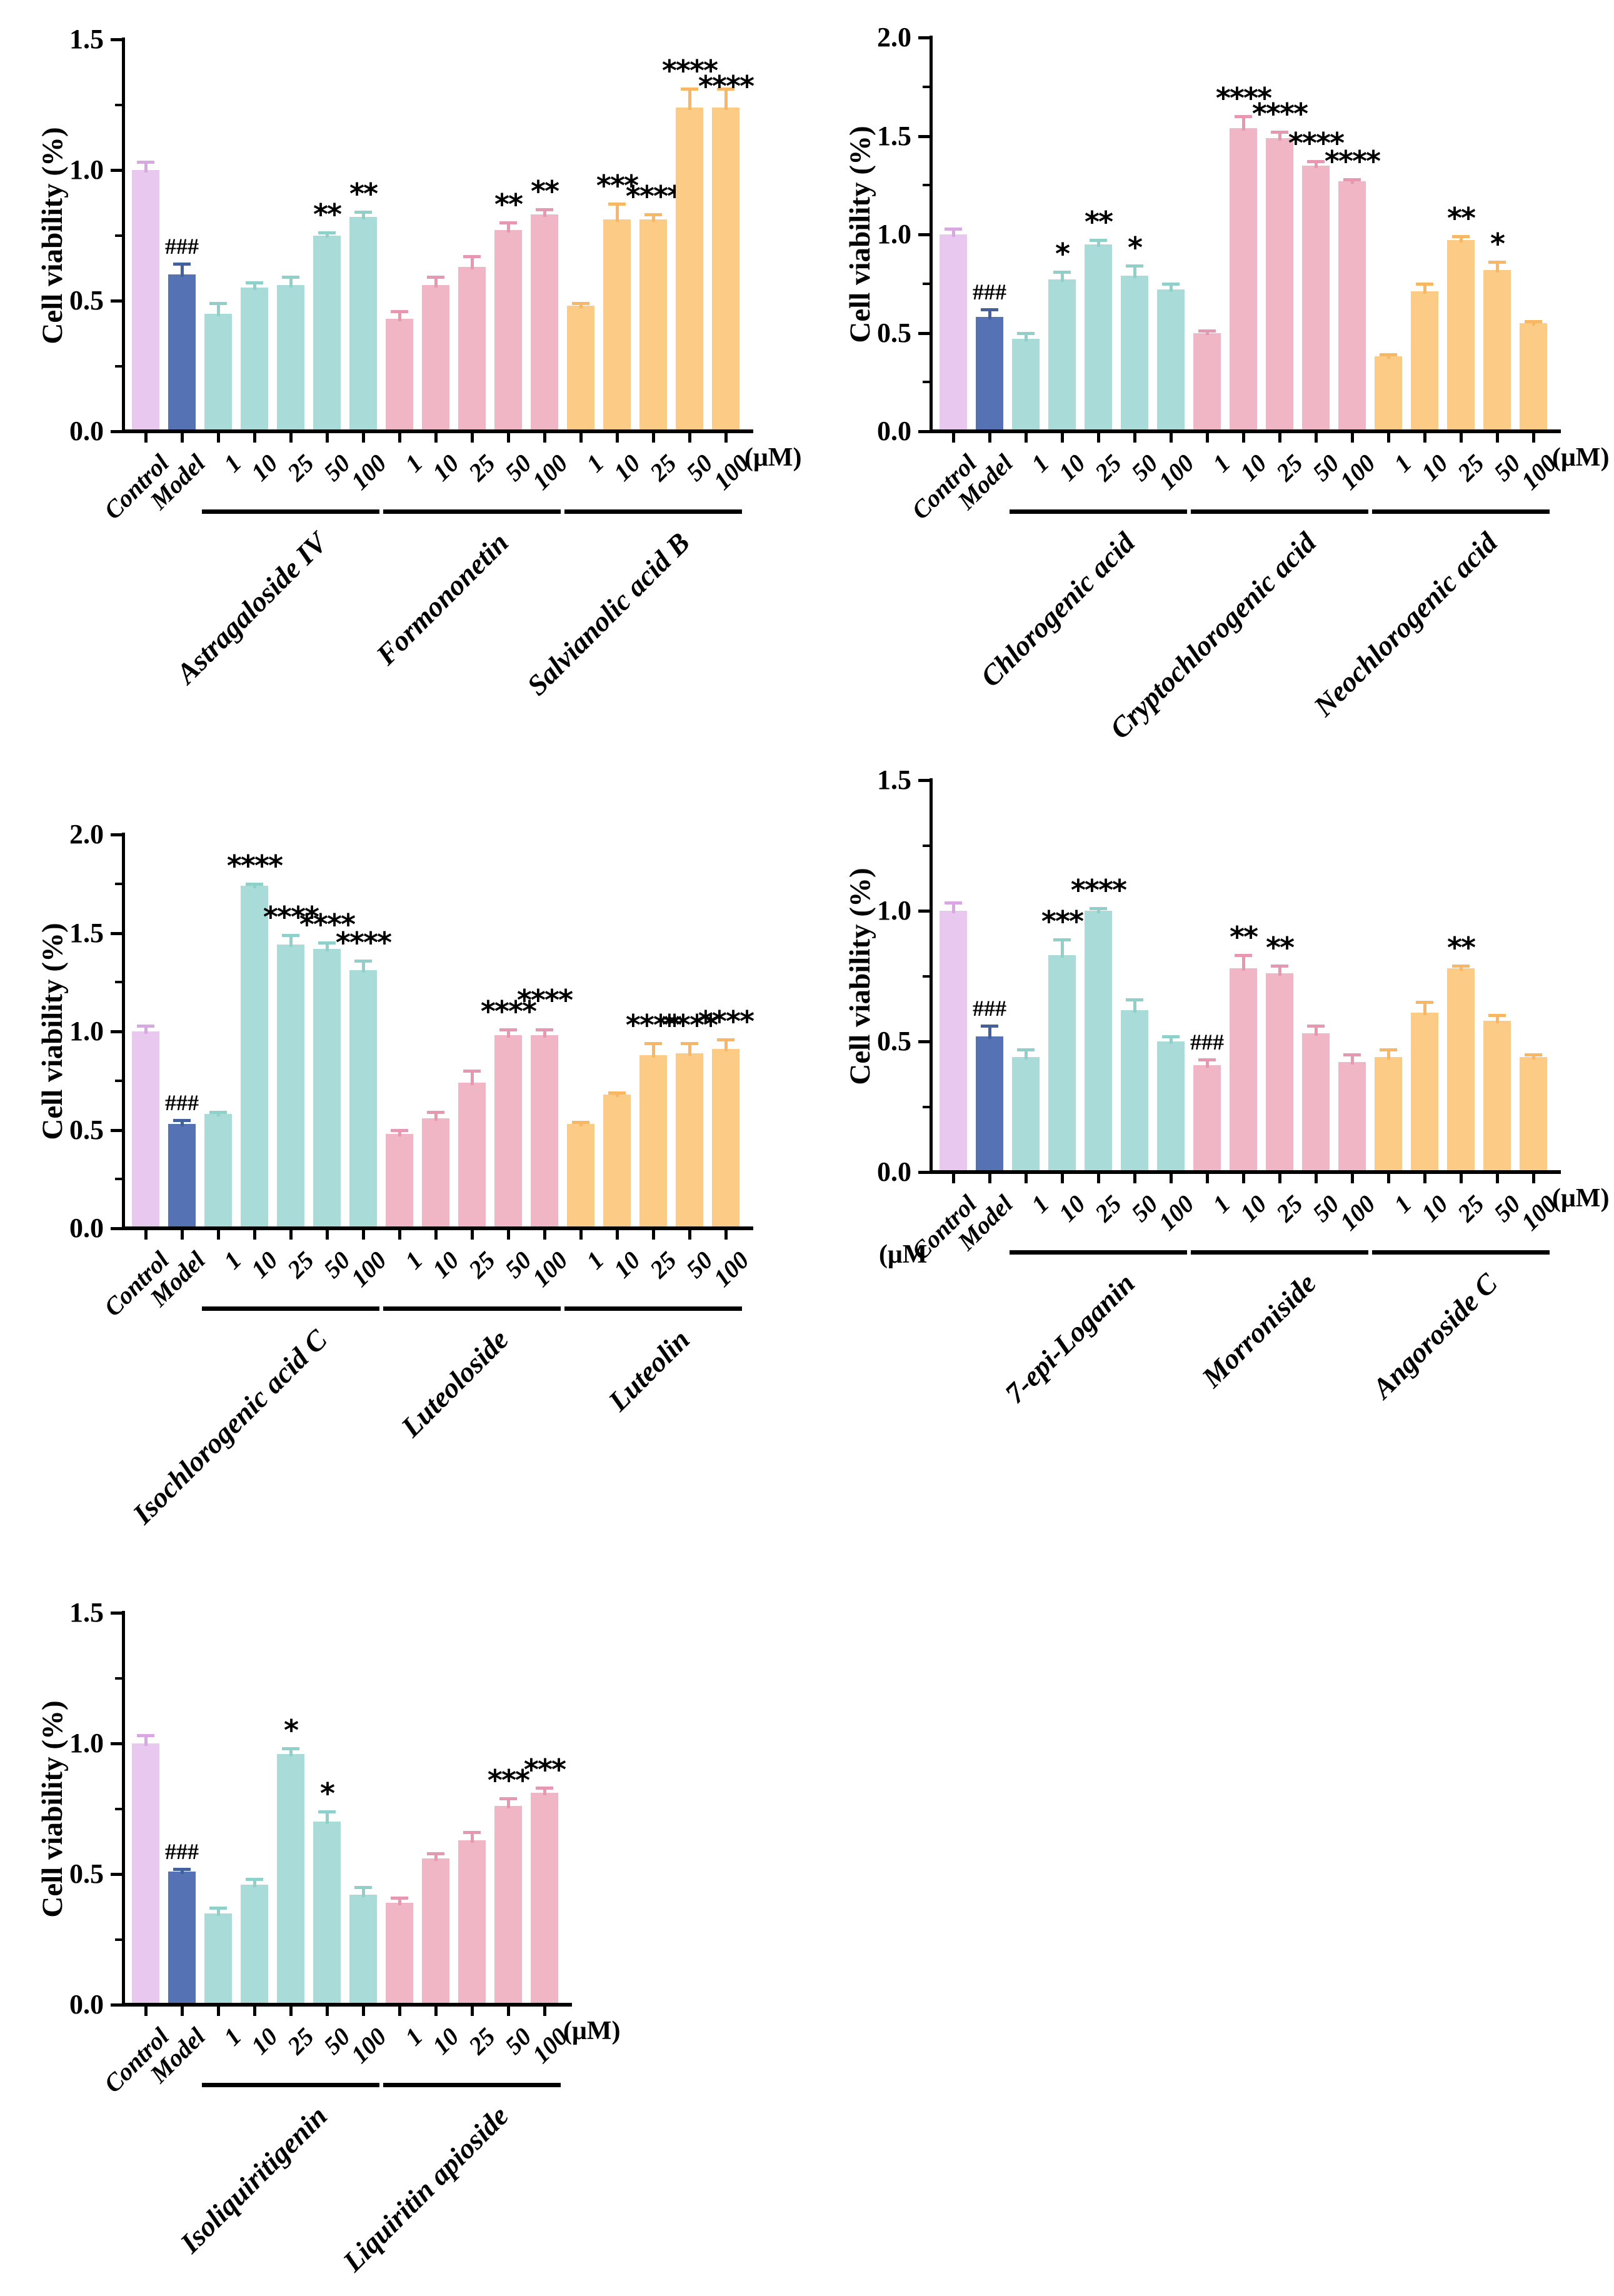  I want to click on x-axis, so click(1245, 1172).